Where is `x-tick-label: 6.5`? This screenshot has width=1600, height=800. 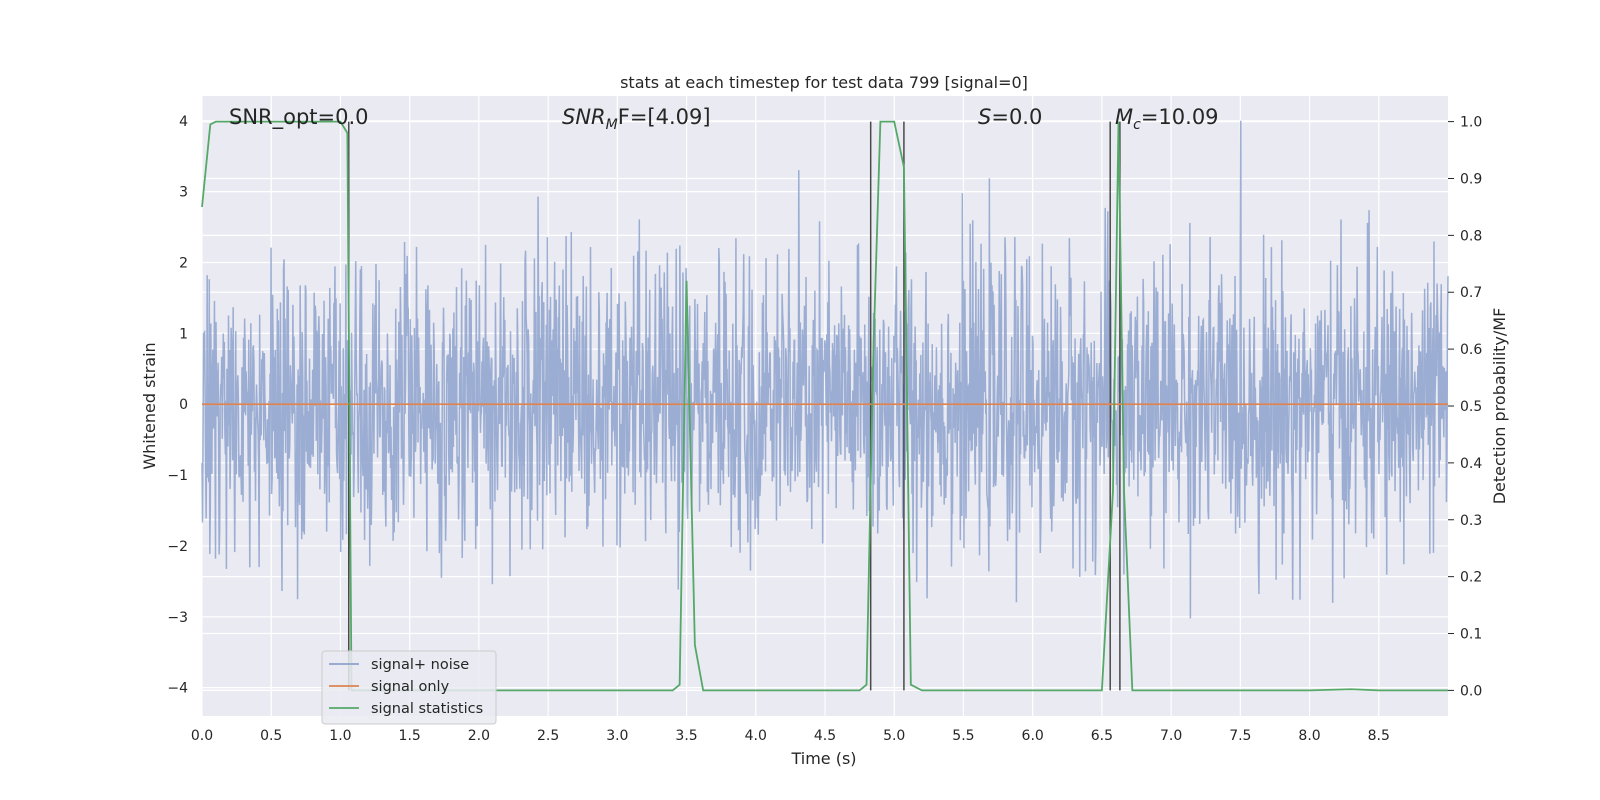
x-tick-label: 6.5 is located at coordinates (1102, 736).